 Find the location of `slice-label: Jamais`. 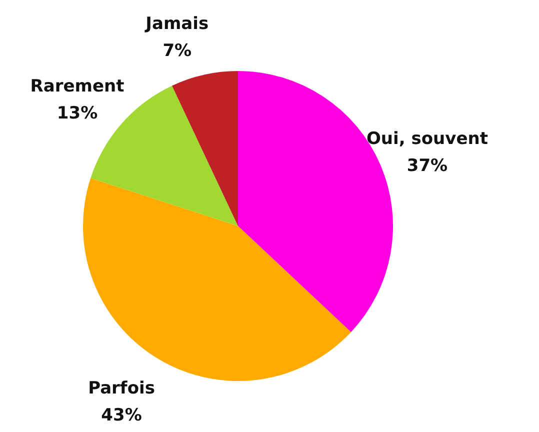

slice-label: Jamais is located at coordinates (176, 24).